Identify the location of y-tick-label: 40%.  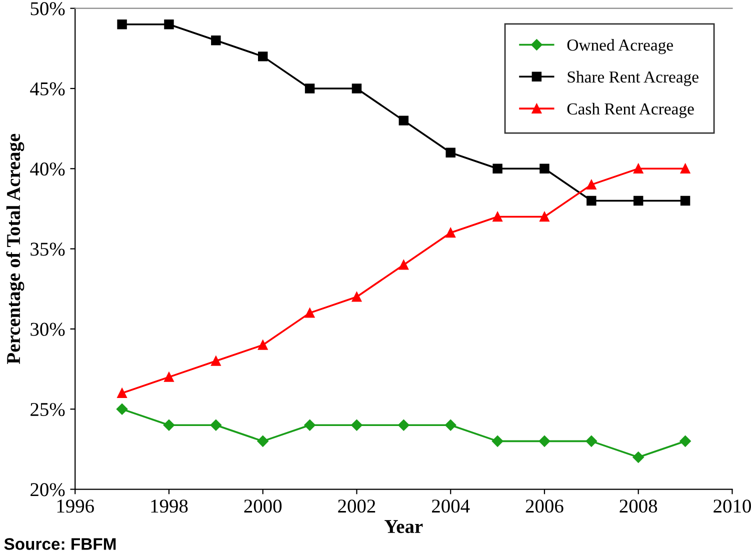
(47, 169).